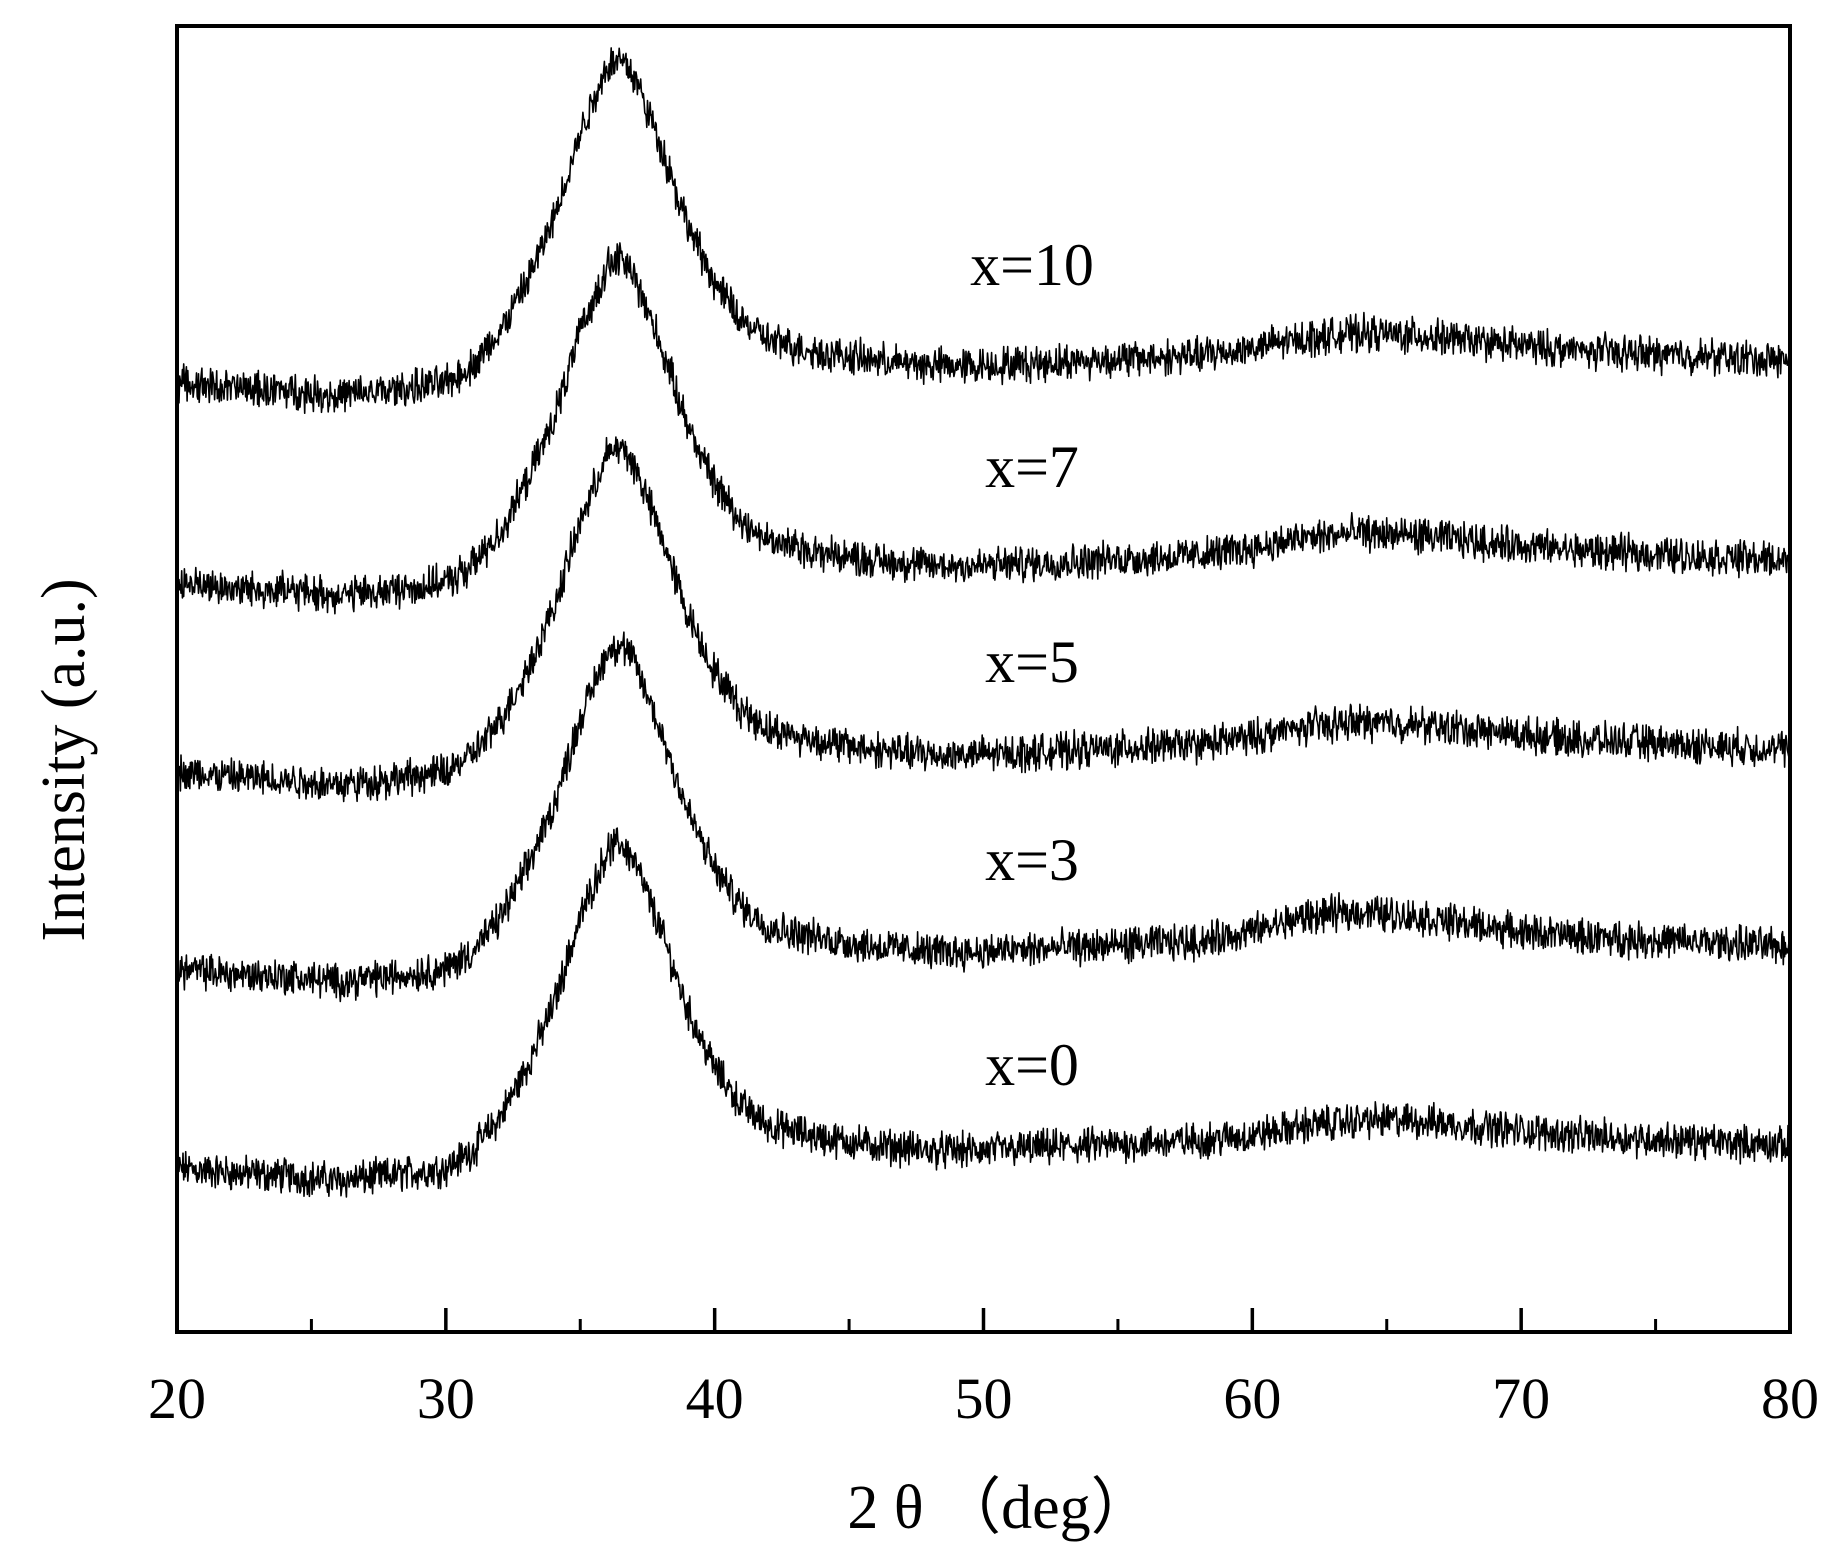 Image resolution: width=1840 pixels, height=1559 pixels. Describe the element at coordinates (983, 1320) in the screenshot. I see `x-axis-ticks` at that location.